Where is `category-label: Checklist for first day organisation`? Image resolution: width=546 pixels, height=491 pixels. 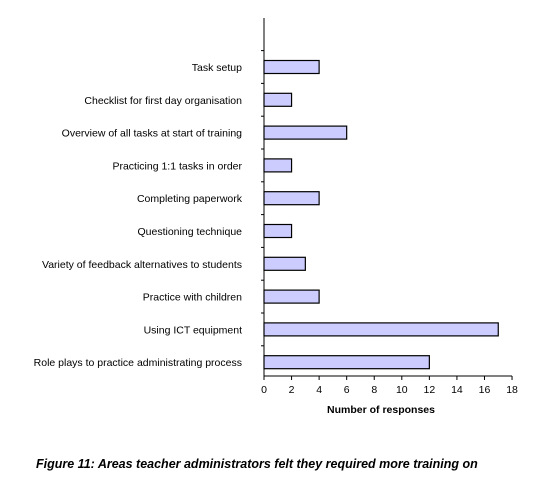
category-label: Checklist for first day organisation is located at coordinates (163, 101).